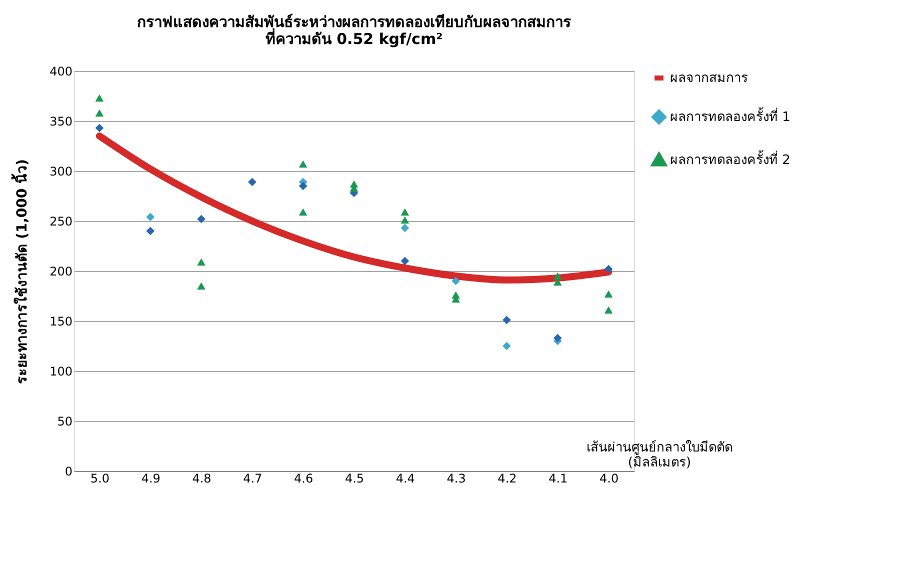 The height and width of the screenshot is (581, 915). Describe the element at coordinates (20, 271) in the screenshot. I see `y-axis-title: ระยะทางการใช้งานตัด (1,000 นิ้ว)` at that location.